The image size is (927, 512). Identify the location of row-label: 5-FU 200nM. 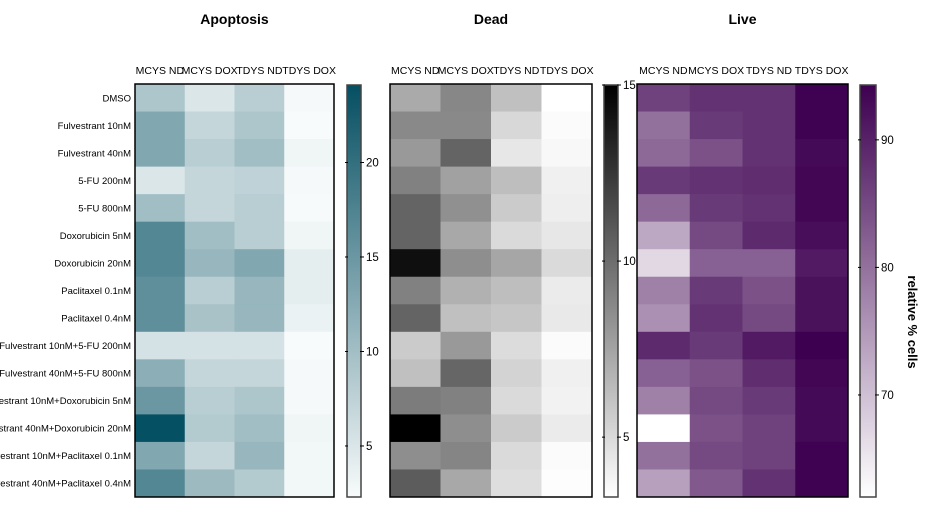
(104, 181).